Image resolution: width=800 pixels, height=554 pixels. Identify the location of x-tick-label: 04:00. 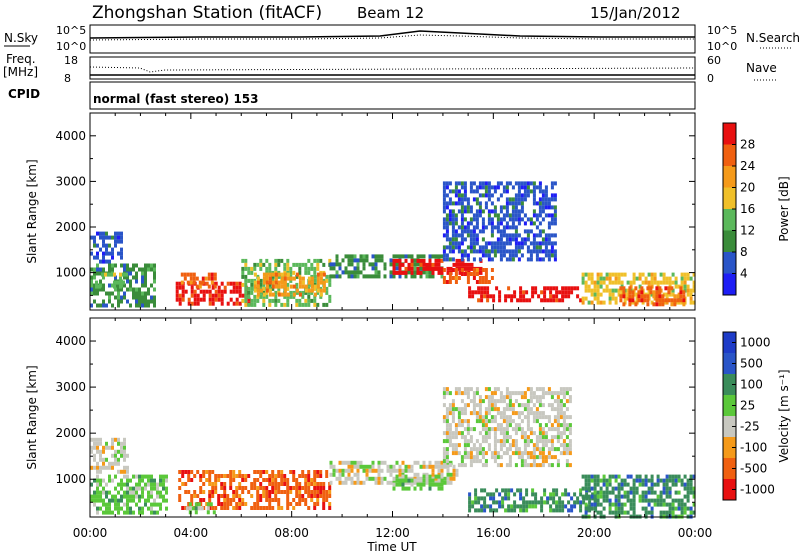
(191, 533).